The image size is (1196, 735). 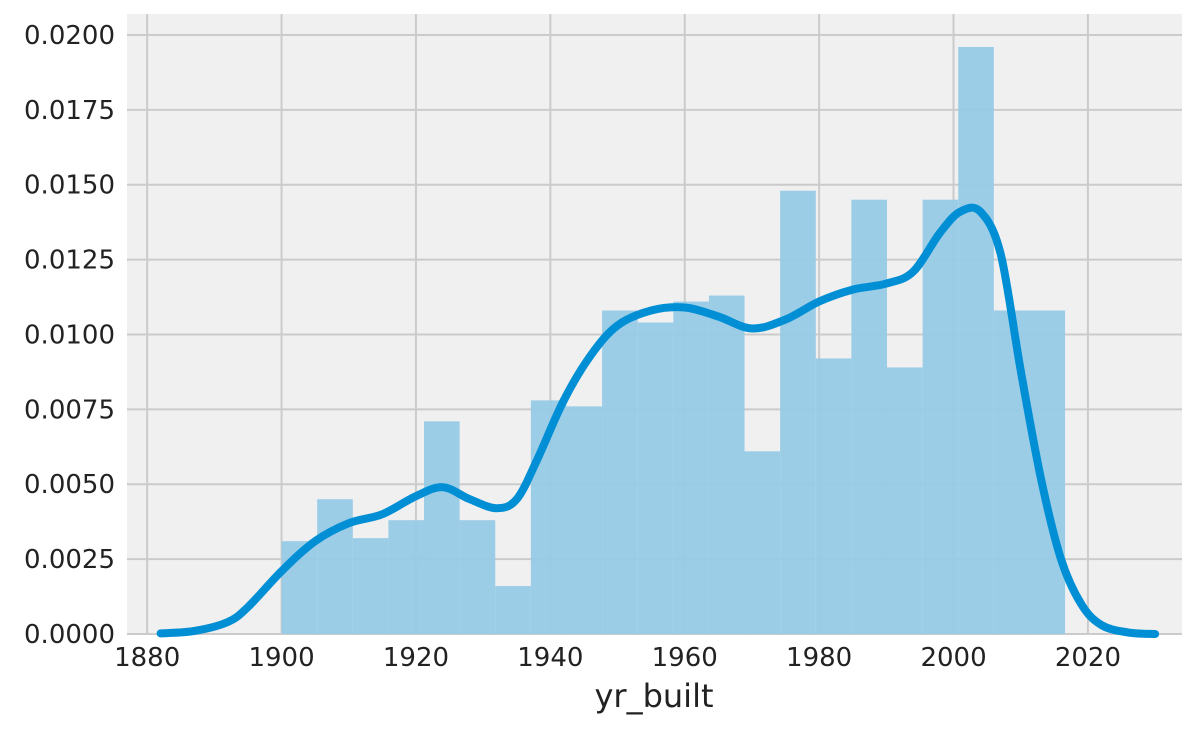 I want to click on y-tick-label: 0.0075, so click(x=69, y=410).